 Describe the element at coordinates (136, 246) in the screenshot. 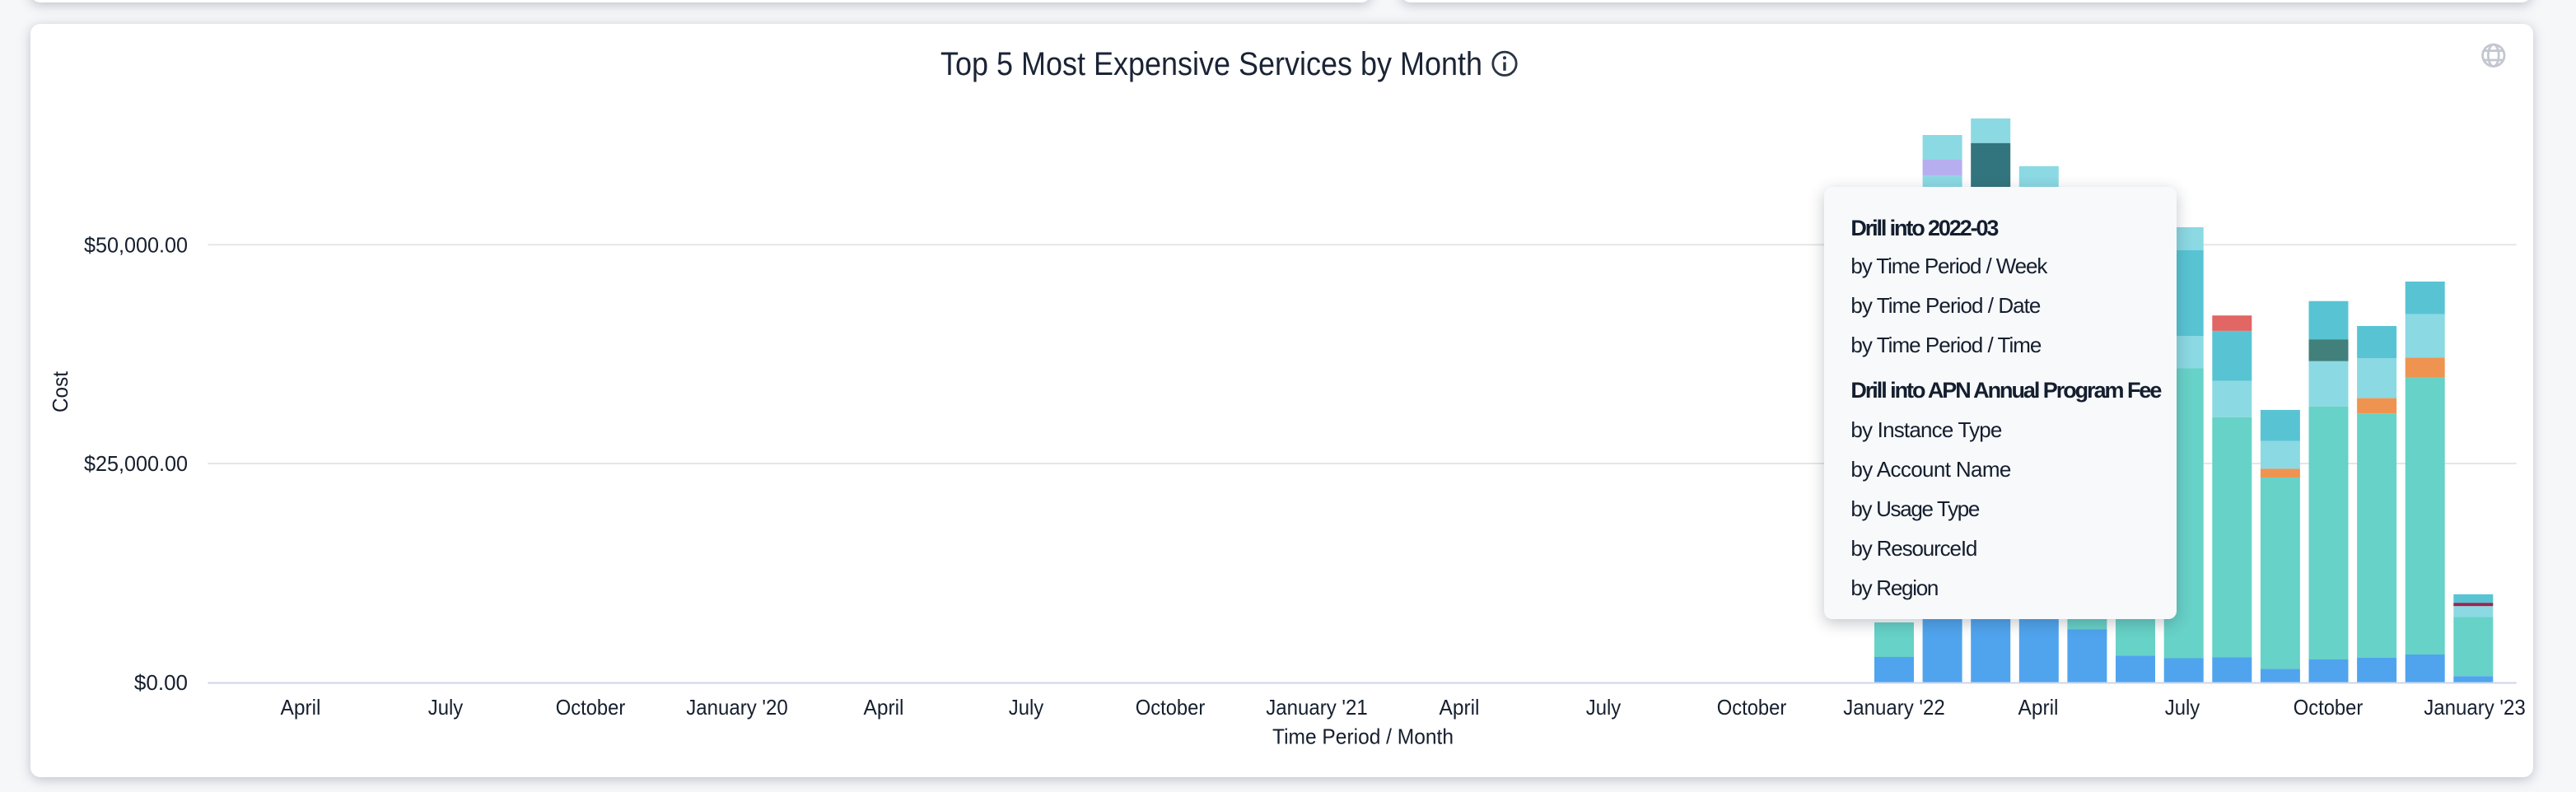

I see `svg-text: $50,000.00` at that location.